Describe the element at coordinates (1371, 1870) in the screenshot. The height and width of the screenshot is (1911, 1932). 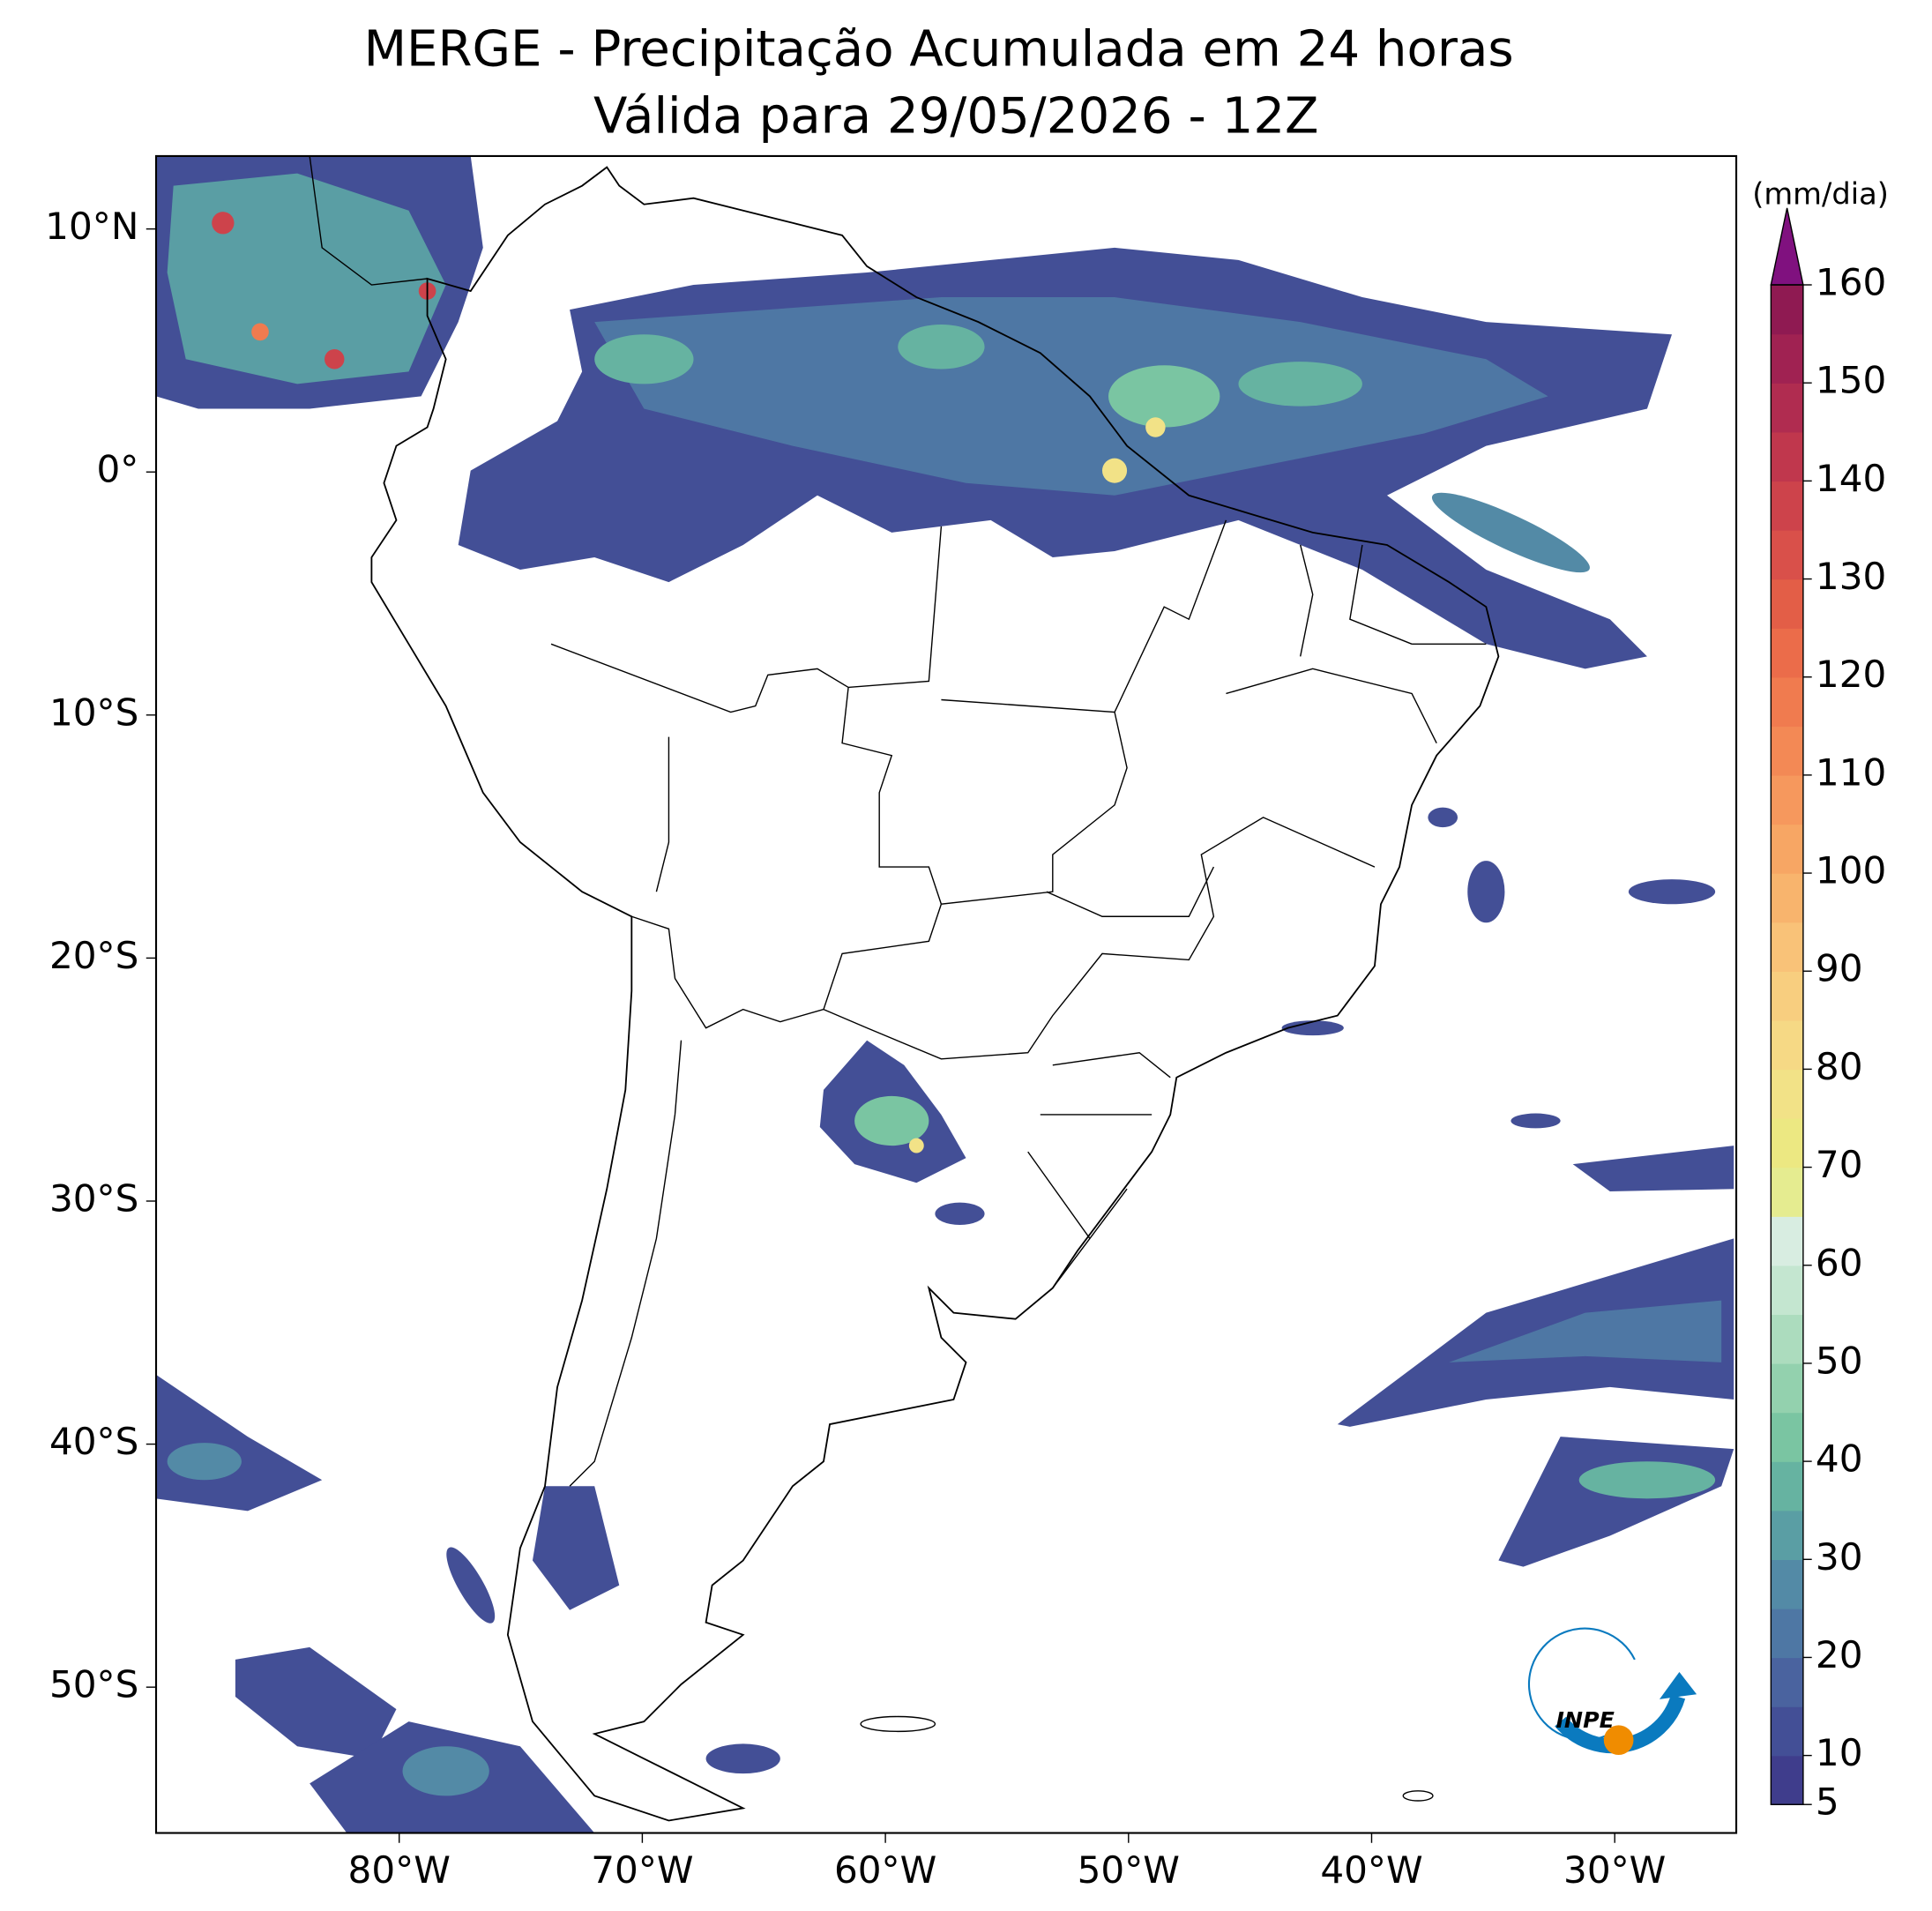
I see `x-tick-label: 40°W` at that location.